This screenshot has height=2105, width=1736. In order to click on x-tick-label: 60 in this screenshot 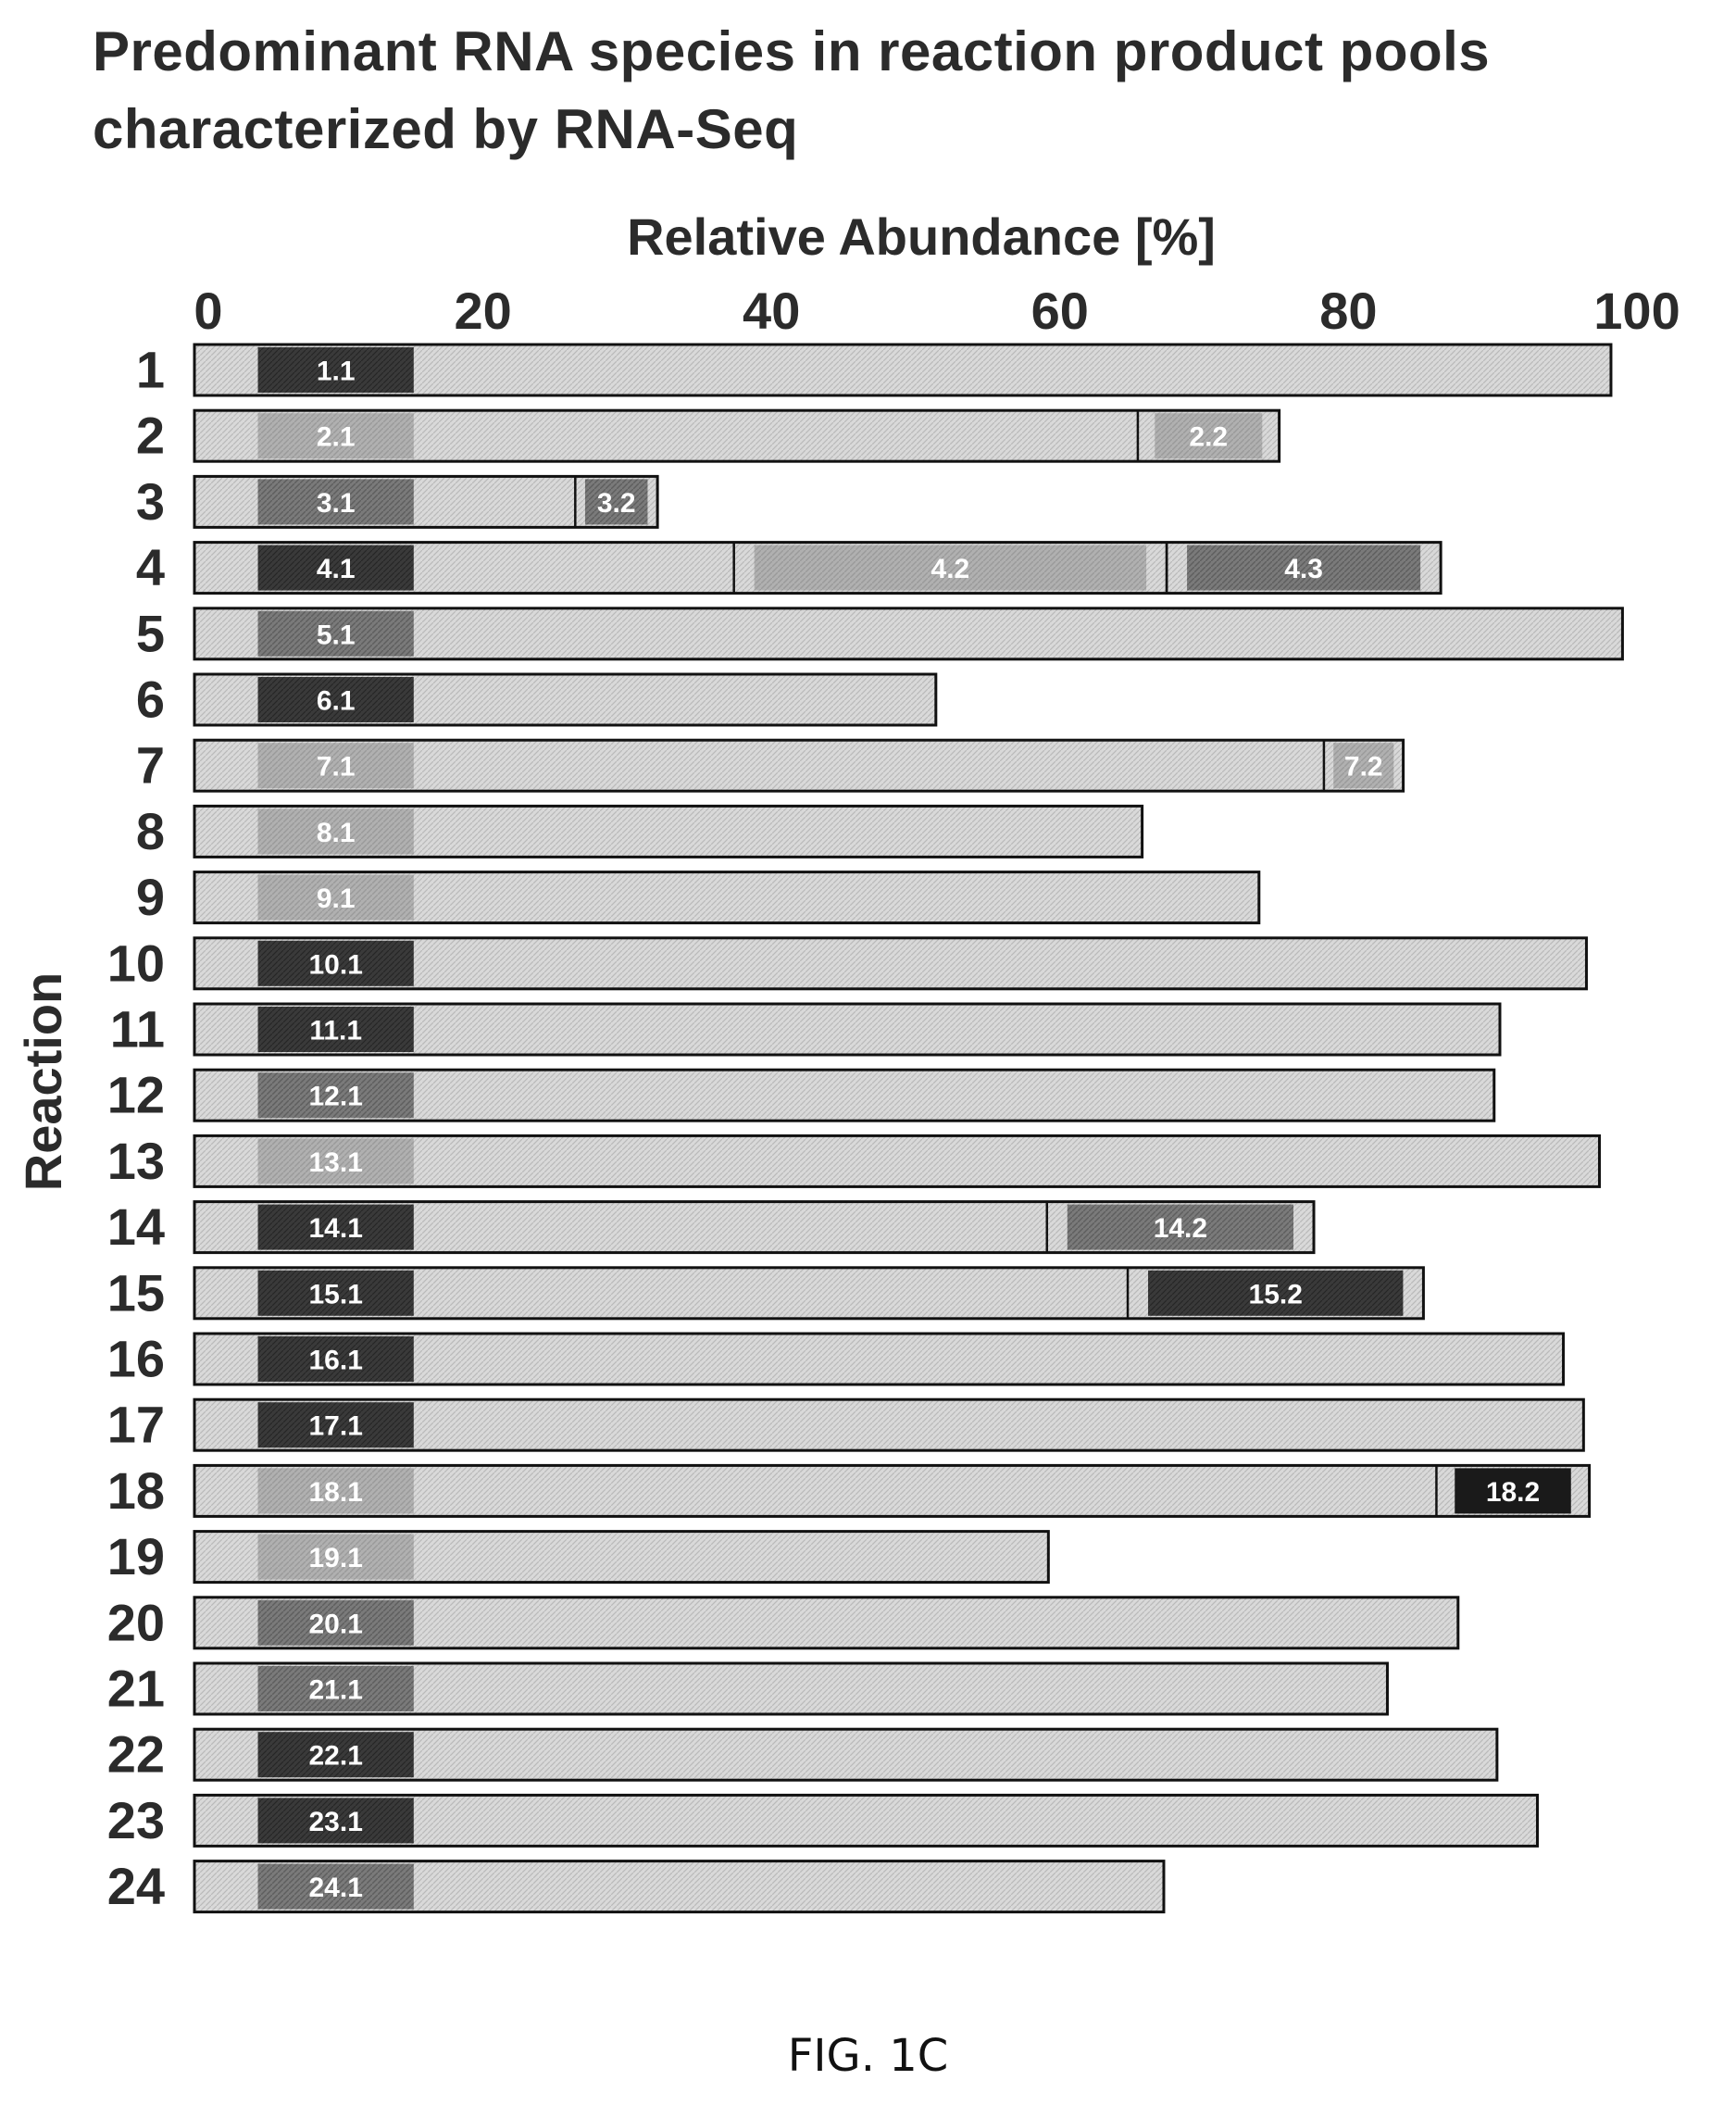, I will do `click(1060, 311)`.